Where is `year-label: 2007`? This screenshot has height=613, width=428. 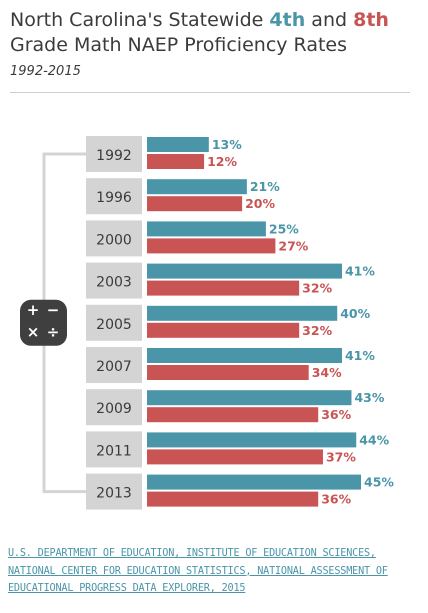 year-label: 2007 is located at coordinates (114, 367).